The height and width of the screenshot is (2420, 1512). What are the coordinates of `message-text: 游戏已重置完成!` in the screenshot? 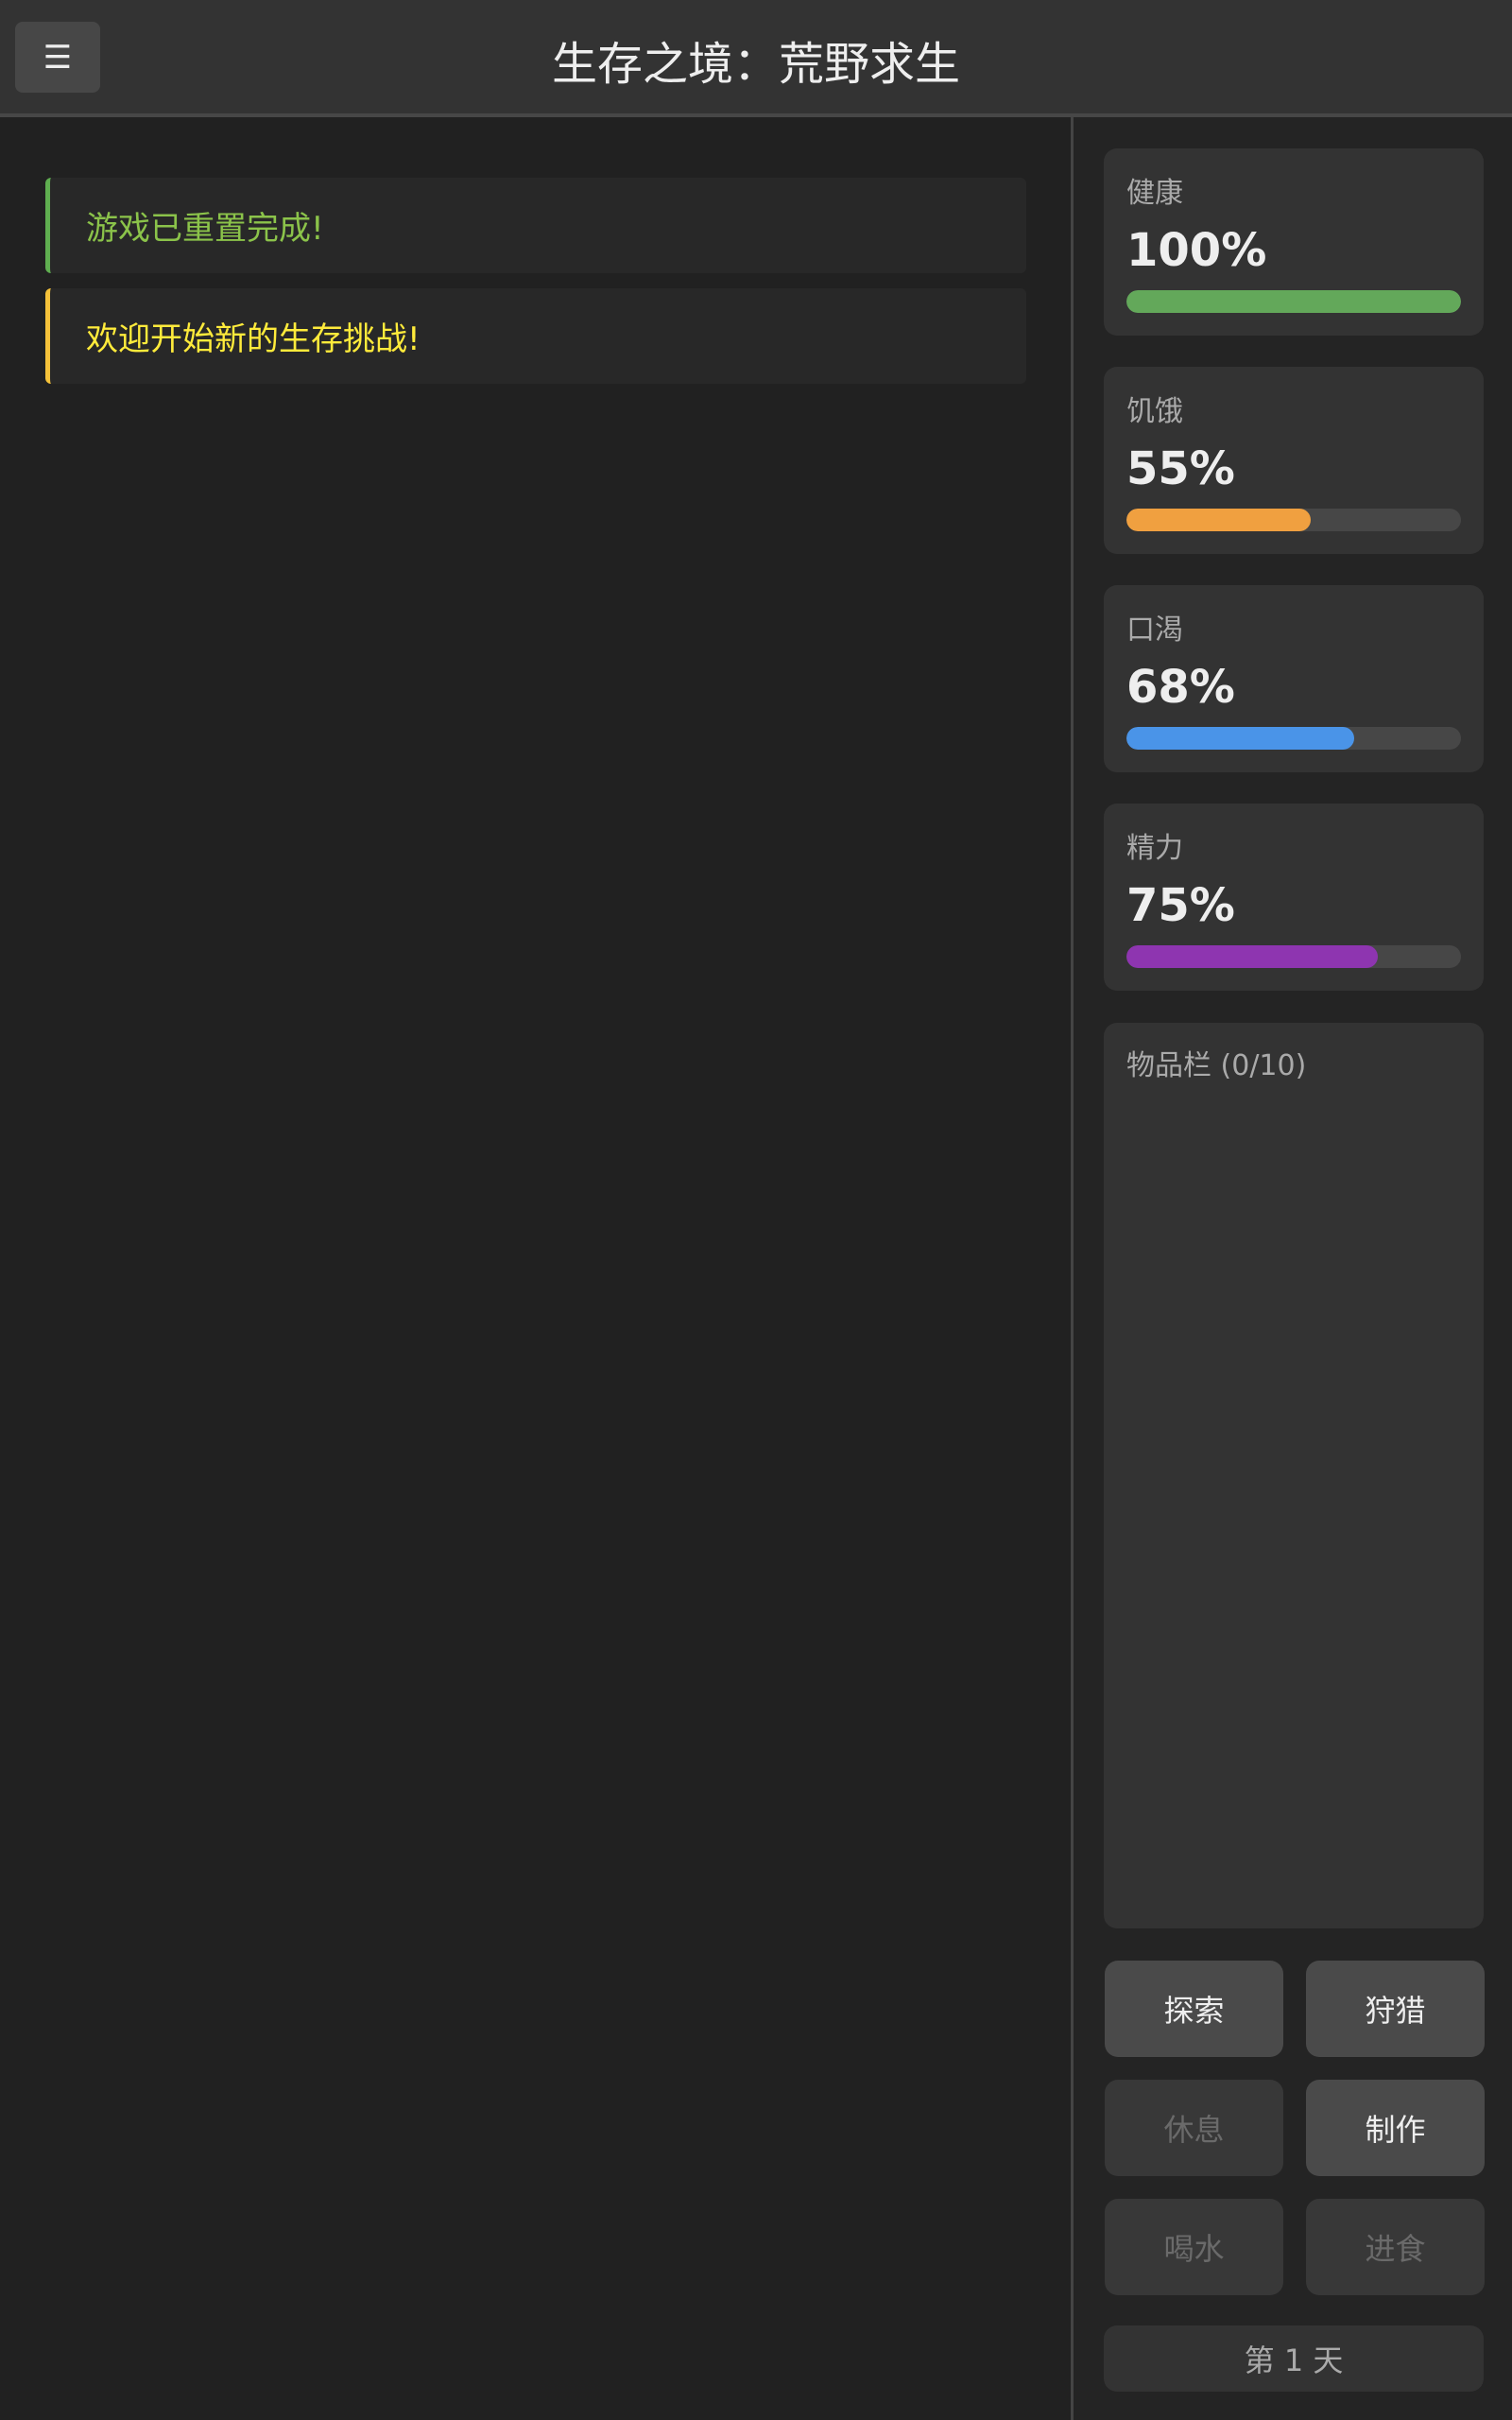 It's located at (205, 229).